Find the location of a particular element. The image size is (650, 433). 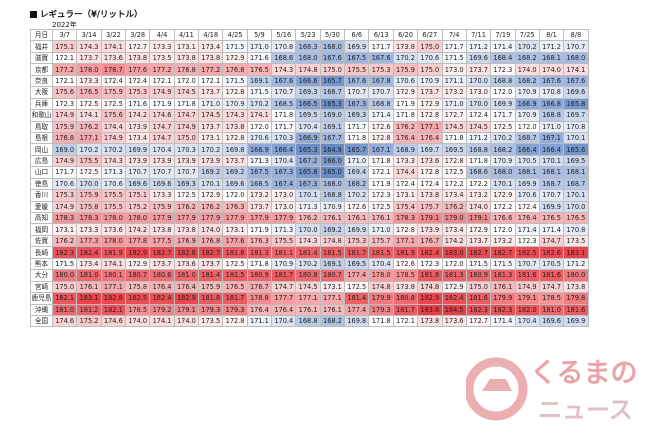

price-cell: 172.4 is located at coordinates (478, 115).